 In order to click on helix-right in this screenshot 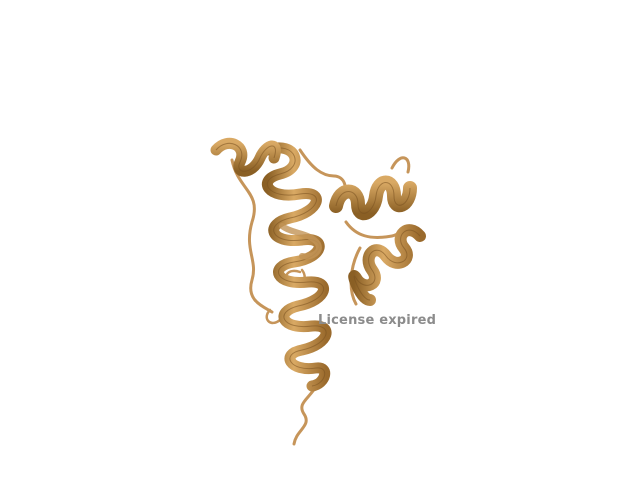, I will do `click(387, 265)`.